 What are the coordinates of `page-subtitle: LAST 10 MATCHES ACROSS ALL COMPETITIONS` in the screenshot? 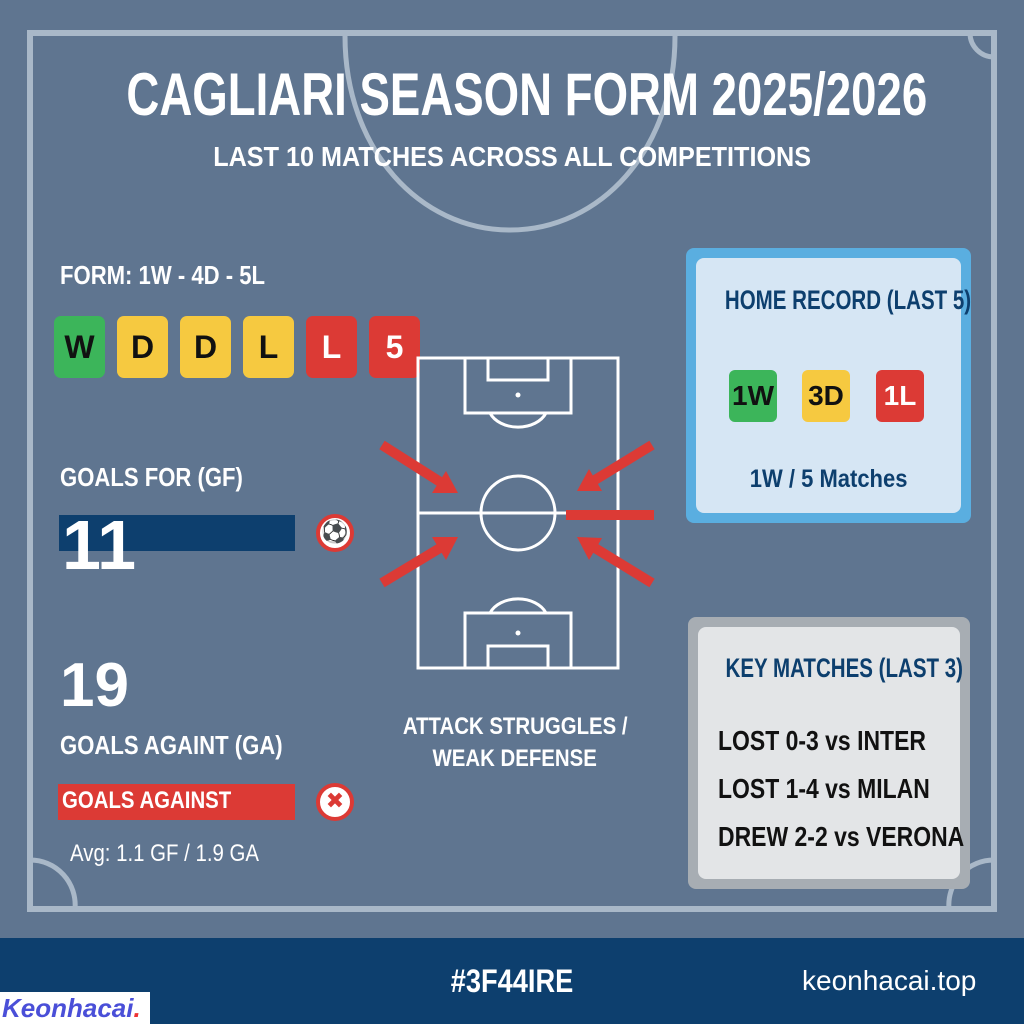 It's located at (512, 157).